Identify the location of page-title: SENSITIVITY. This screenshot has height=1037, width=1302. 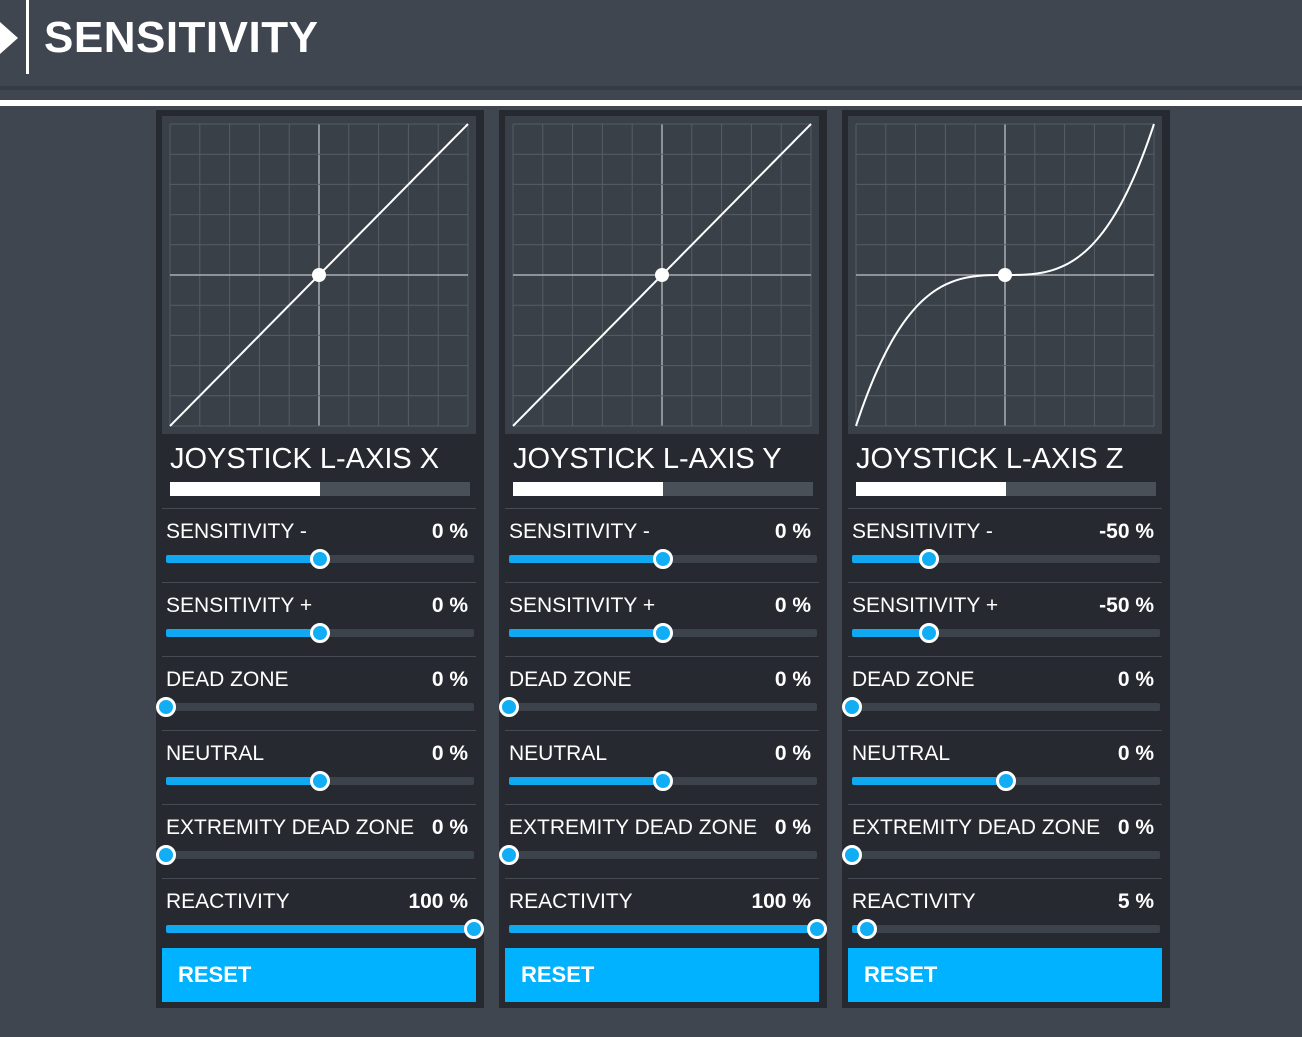
(181, 37).